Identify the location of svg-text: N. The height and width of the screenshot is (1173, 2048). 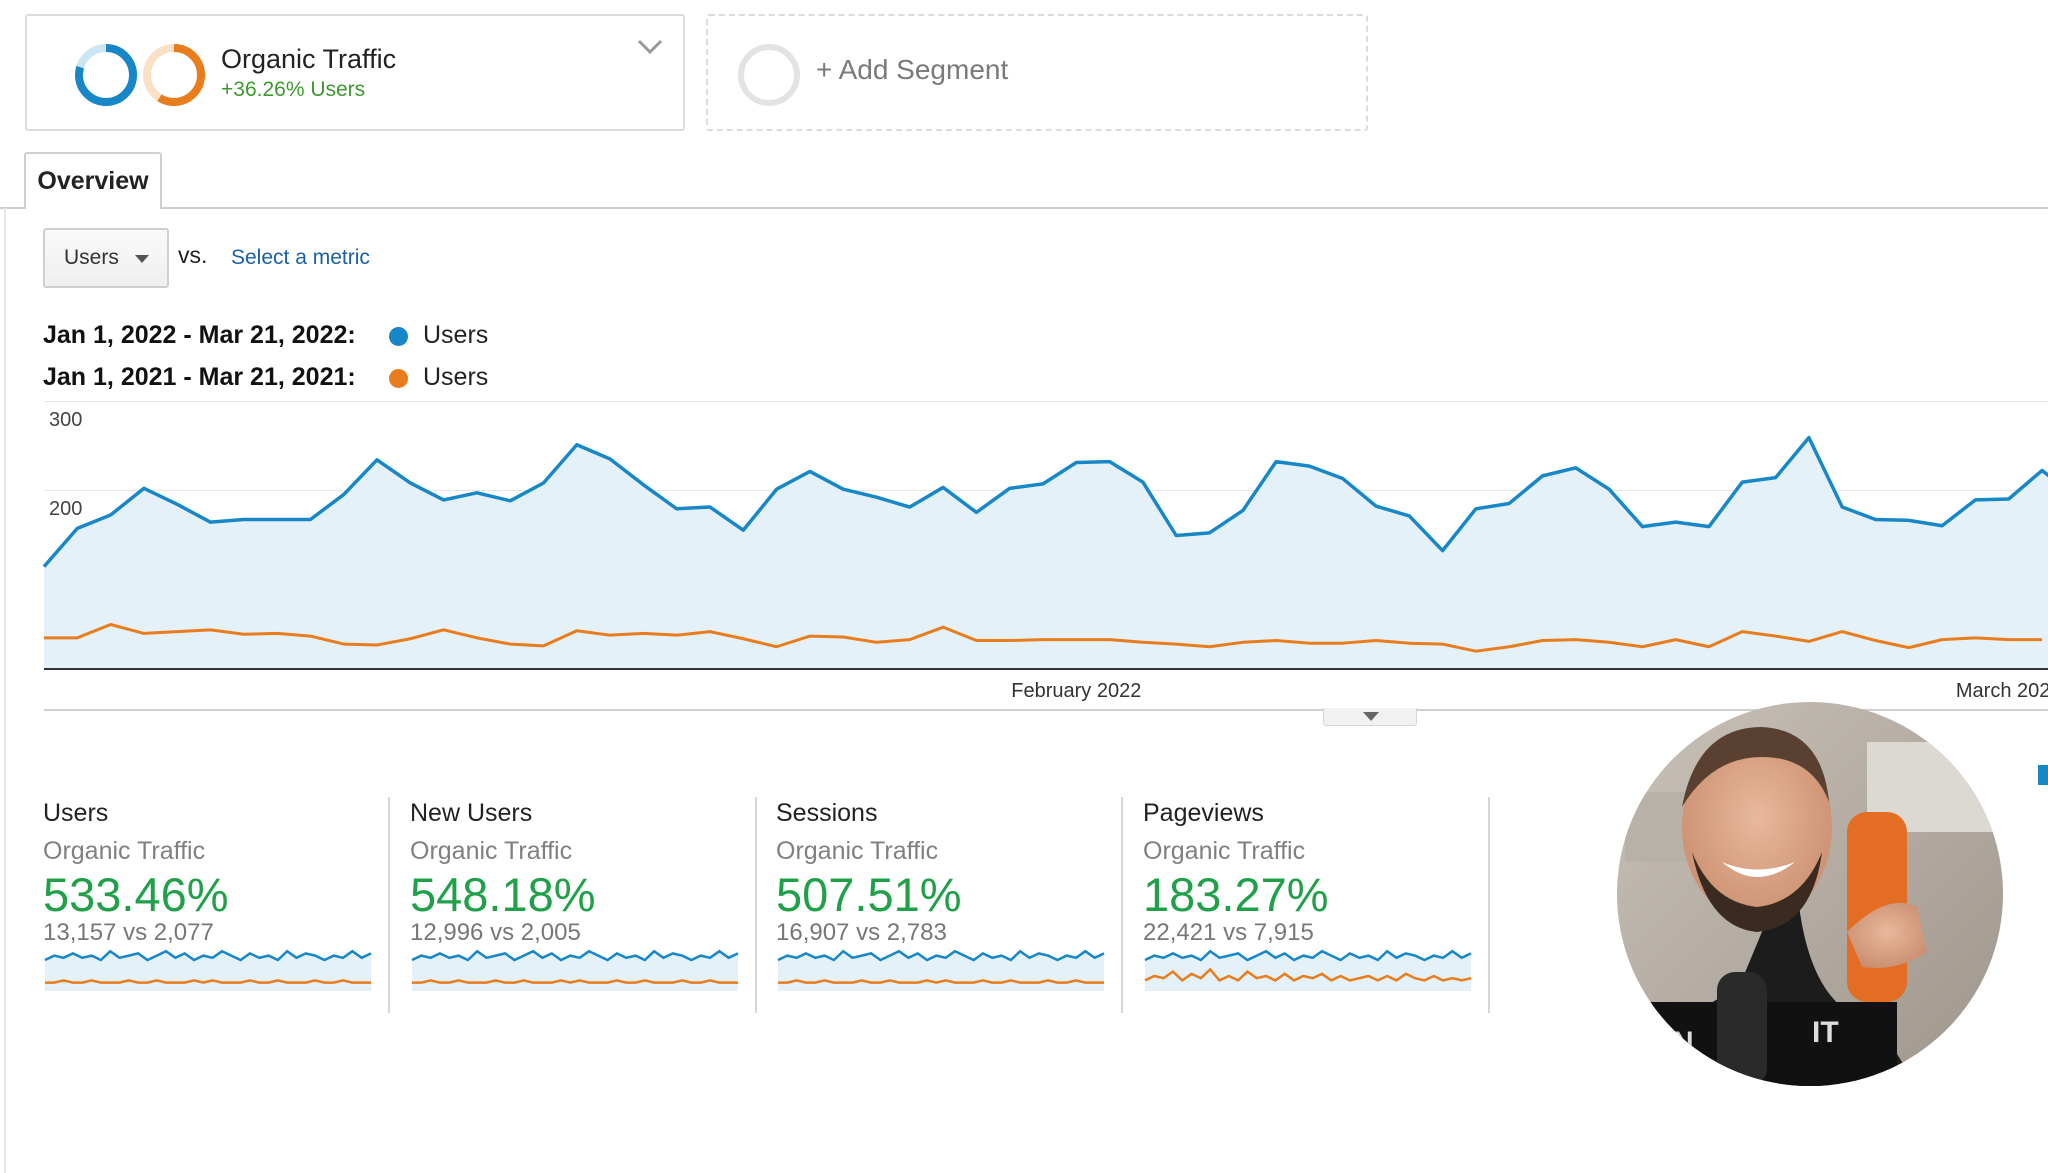
(1683, 1042).